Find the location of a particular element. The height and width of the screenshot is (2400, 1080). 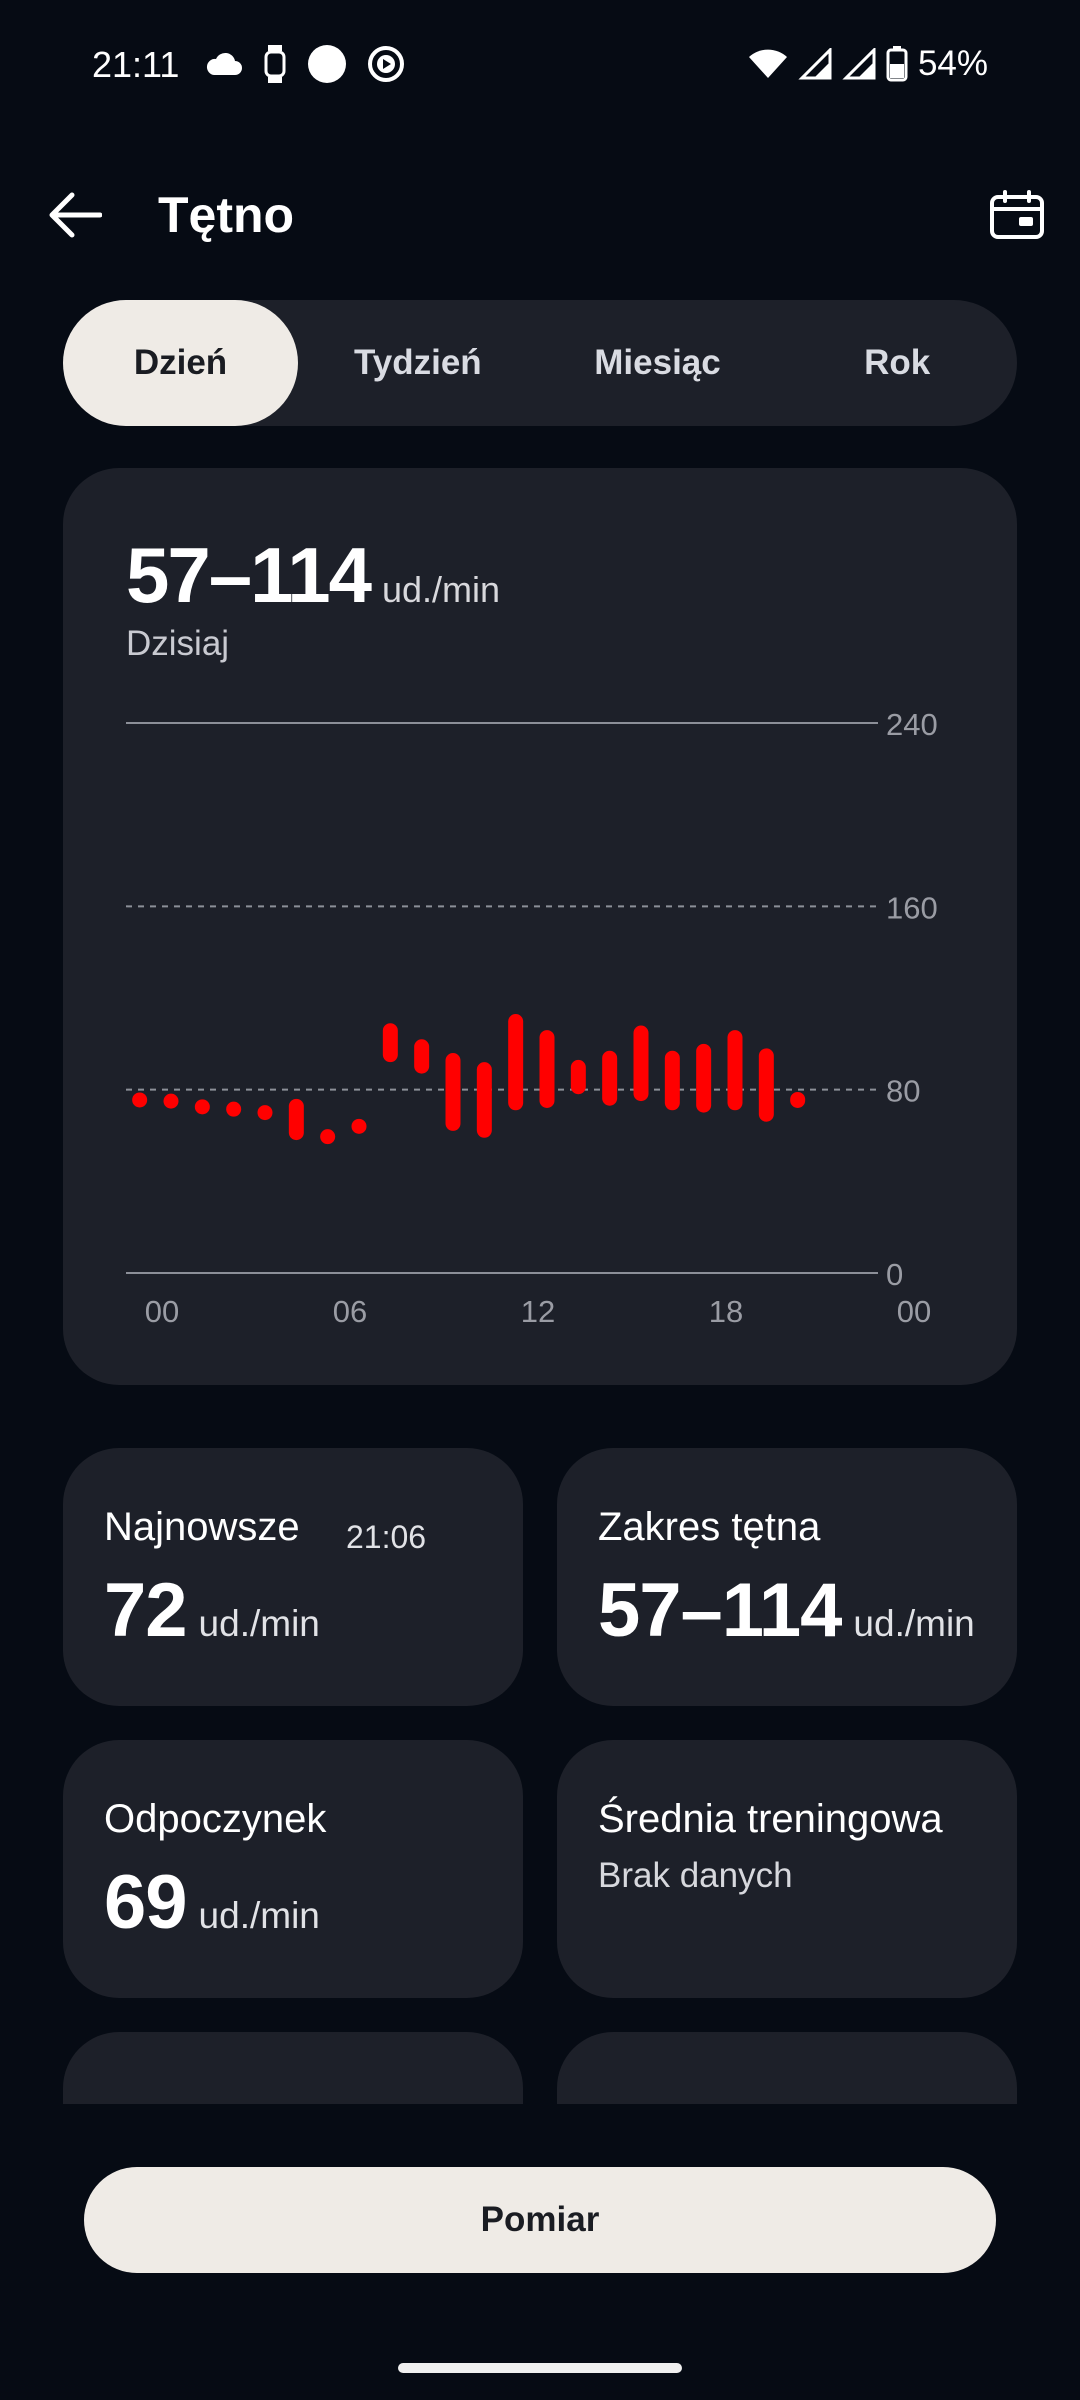

y-tick-label: 160 is located at coordinates (912, 907).